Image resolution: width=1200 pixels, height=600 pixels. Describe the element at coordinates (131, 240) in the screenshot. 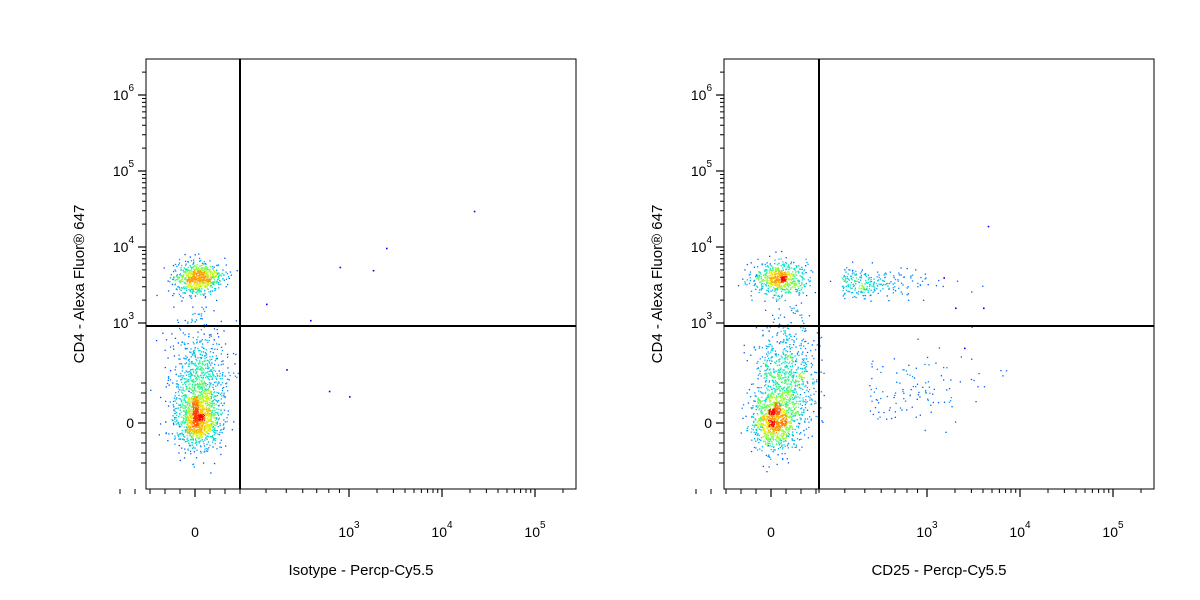

I see `y-tick-exponent: 4` at that location.